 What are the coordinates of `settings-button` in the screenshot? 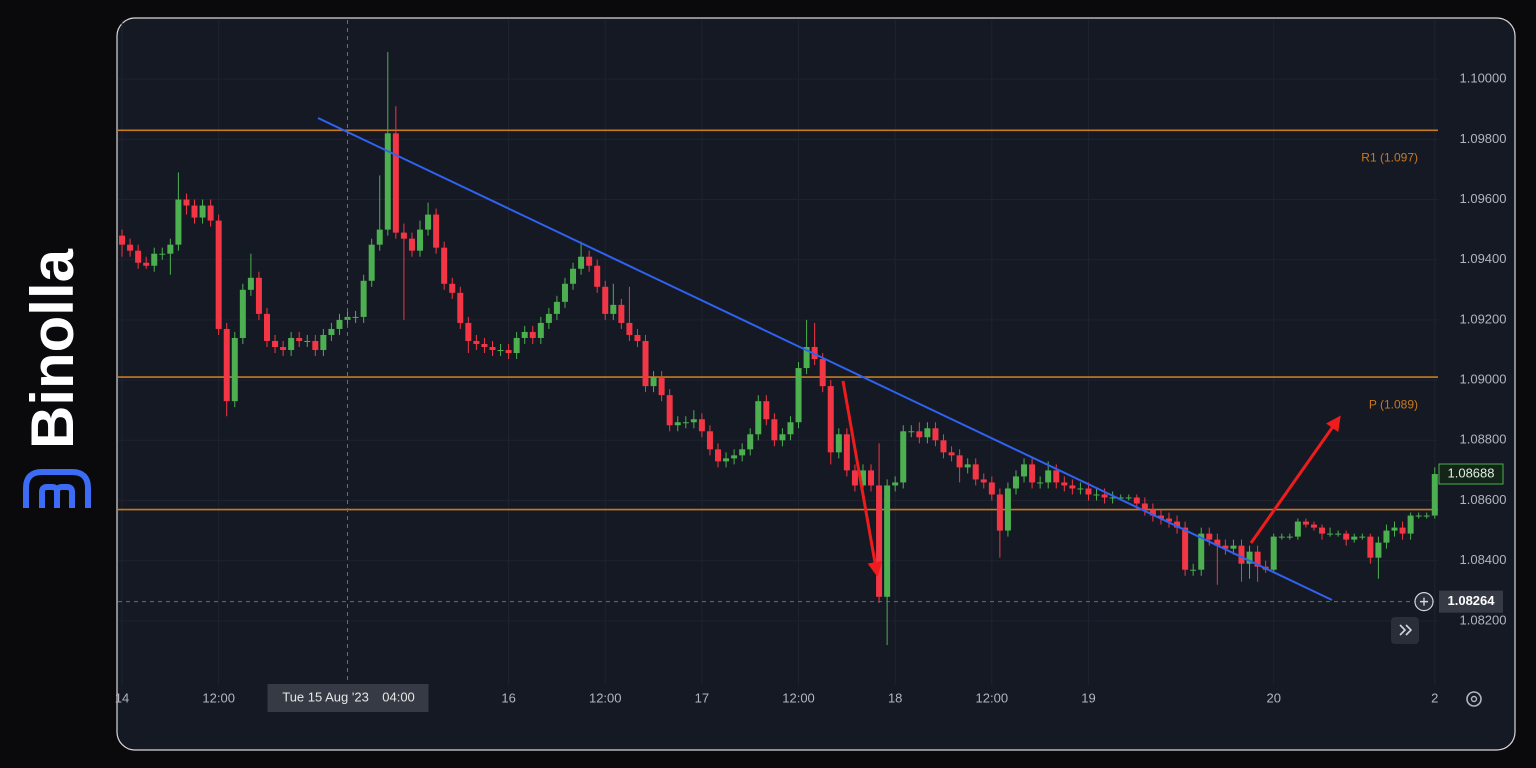 It's located at (1474, 699).